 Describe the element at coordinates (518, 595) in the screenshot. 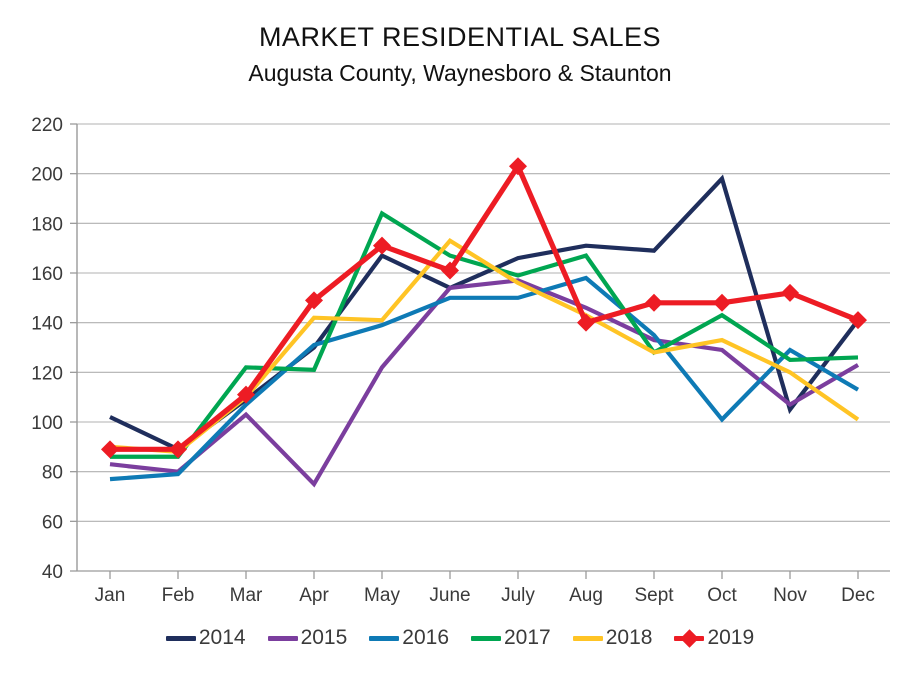

I see `x-axis-tick-label: July` at that location.